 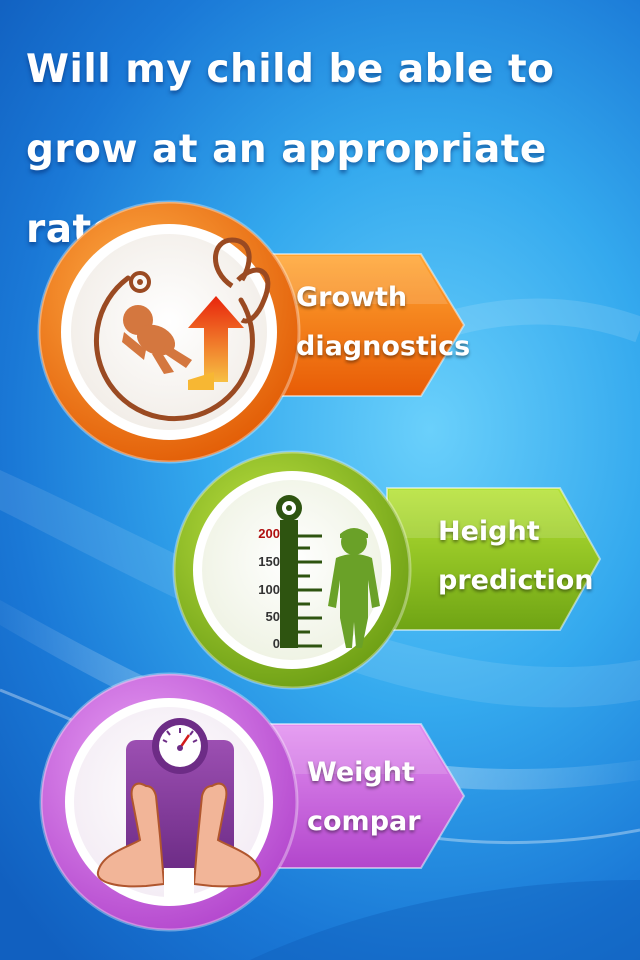 I want to click on growth-diagnostics-label: Growth diagnostics, so click(x=383, y=322).